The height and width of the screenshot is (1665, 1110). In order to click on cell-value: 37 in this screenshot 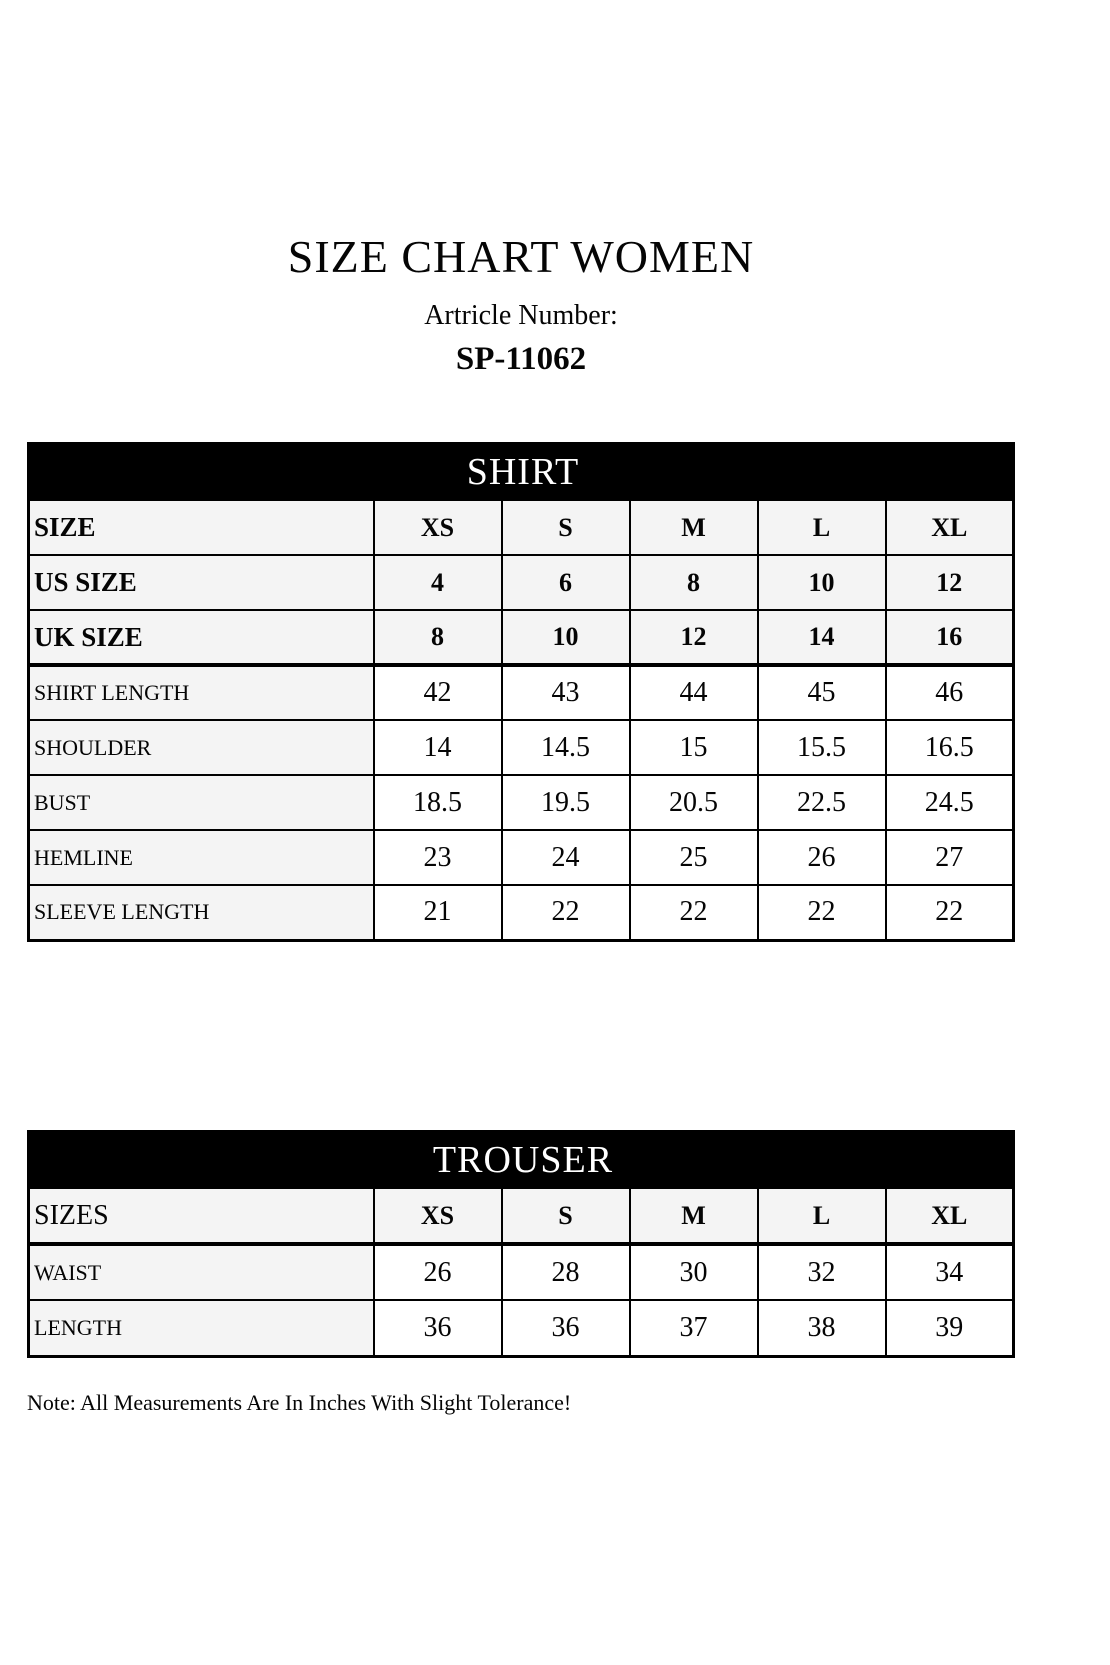, I will do `click(693, 1328)`.